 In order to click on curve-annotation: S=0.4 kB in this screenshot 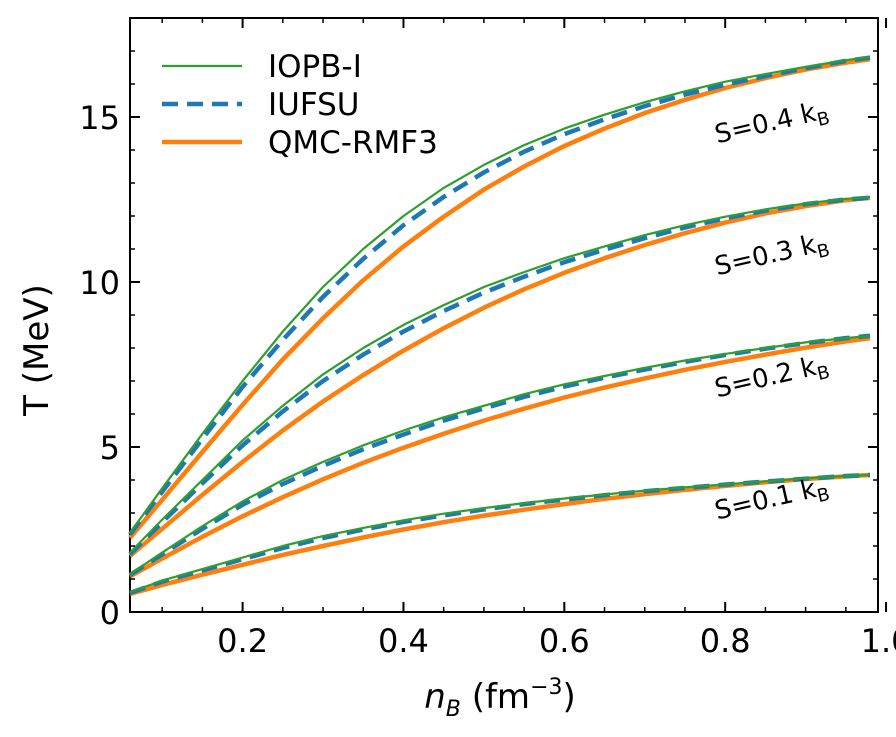, I will do `click(772, 124)`.